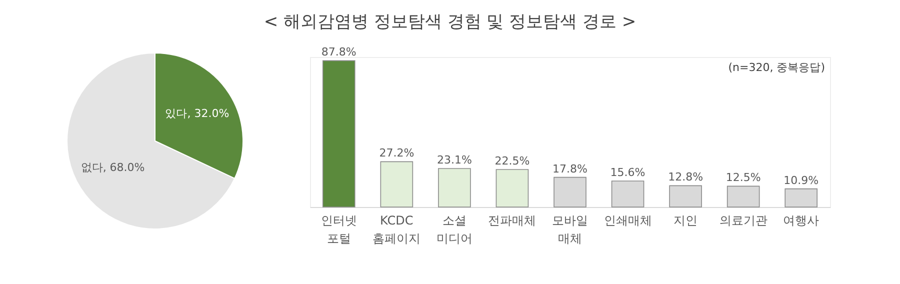 This screenshot has width=900, height=284. What do you see at coordinates (338, 230) in the screenshot?
I see `x-tick-label: 인터넷 포털` at bounding box center [338, 230].